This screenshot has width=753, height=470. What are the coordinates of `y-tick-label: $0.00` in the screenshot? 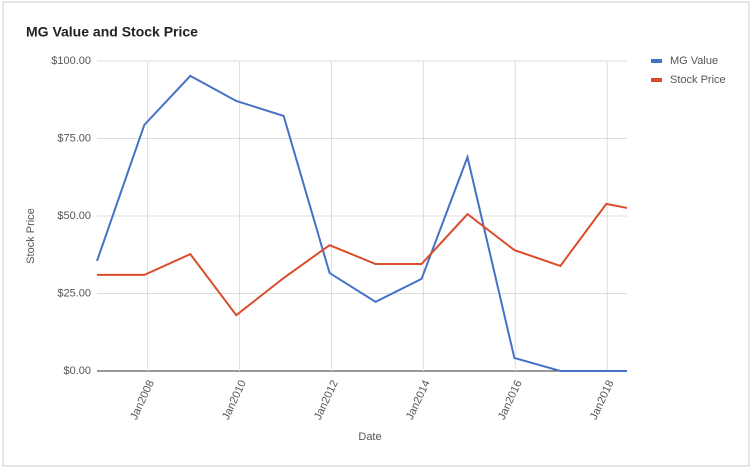 It's located at (77, 371).